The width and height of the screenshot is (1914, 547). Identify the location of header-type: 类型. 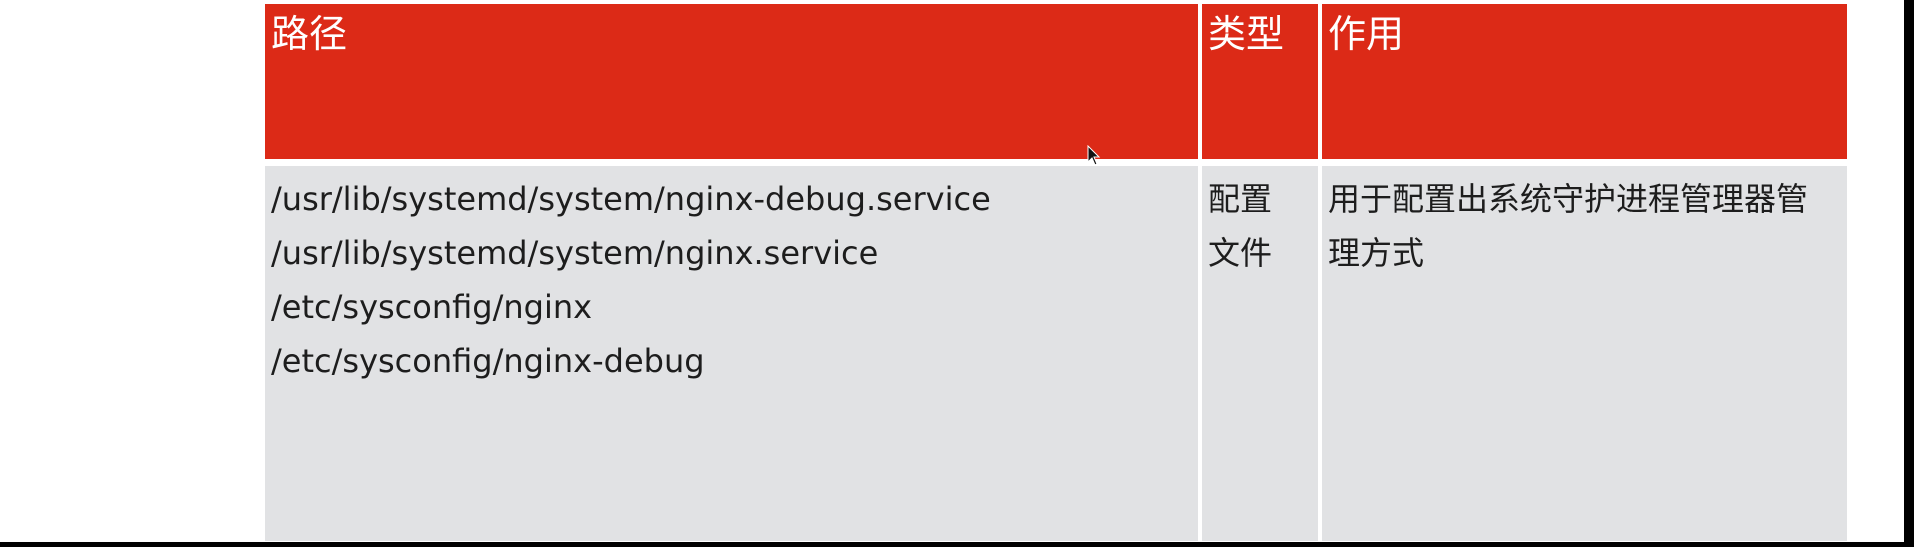
(1260, 81).